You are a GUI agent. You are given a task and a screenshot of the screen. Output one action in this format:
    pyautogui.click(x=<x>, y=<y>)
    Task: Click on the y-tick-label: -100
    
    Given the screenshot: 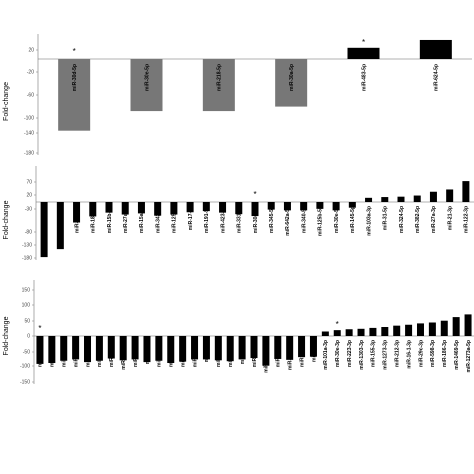 What is the action you would take?
    pyautogui.click(x=25, y=367)
    